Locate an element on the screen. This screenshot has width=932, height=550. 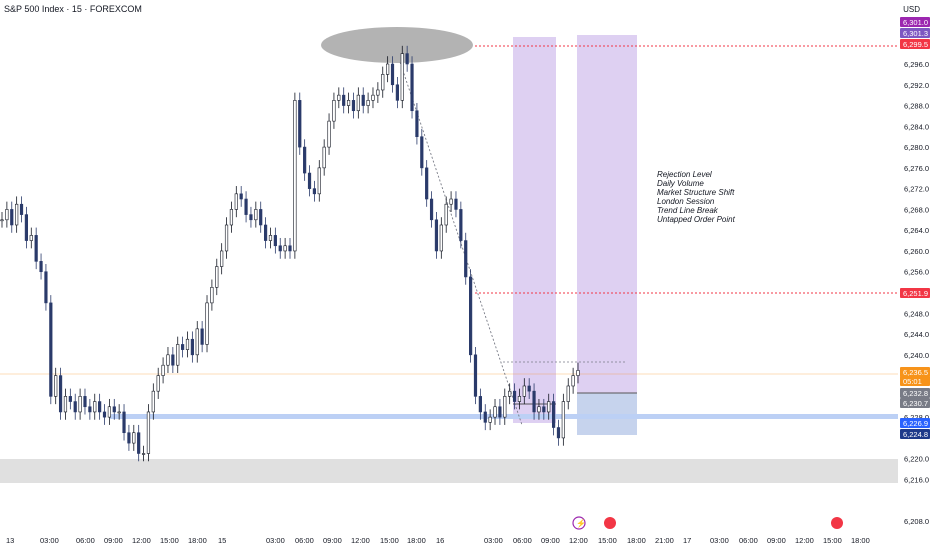
price-label-text: 6,230.7 is located at coordinates (915, 403).